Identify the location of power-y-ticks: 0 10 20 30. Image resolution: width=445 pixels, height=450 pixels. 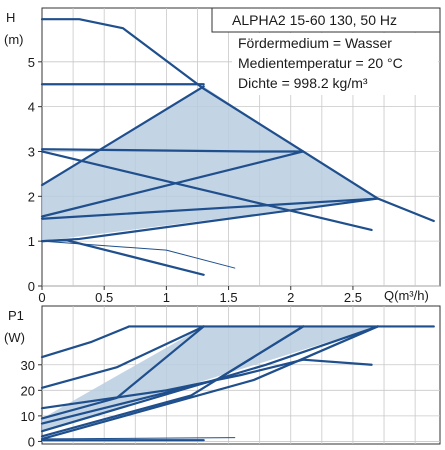
(31, 403).